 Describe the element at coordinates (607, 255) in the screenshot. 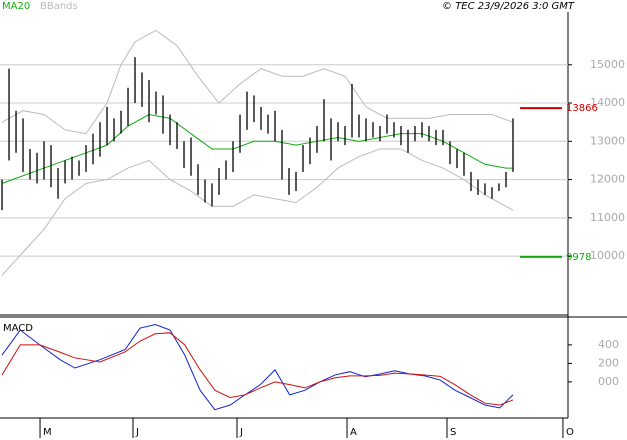

I see `y-tick-label: 10000` at that location.